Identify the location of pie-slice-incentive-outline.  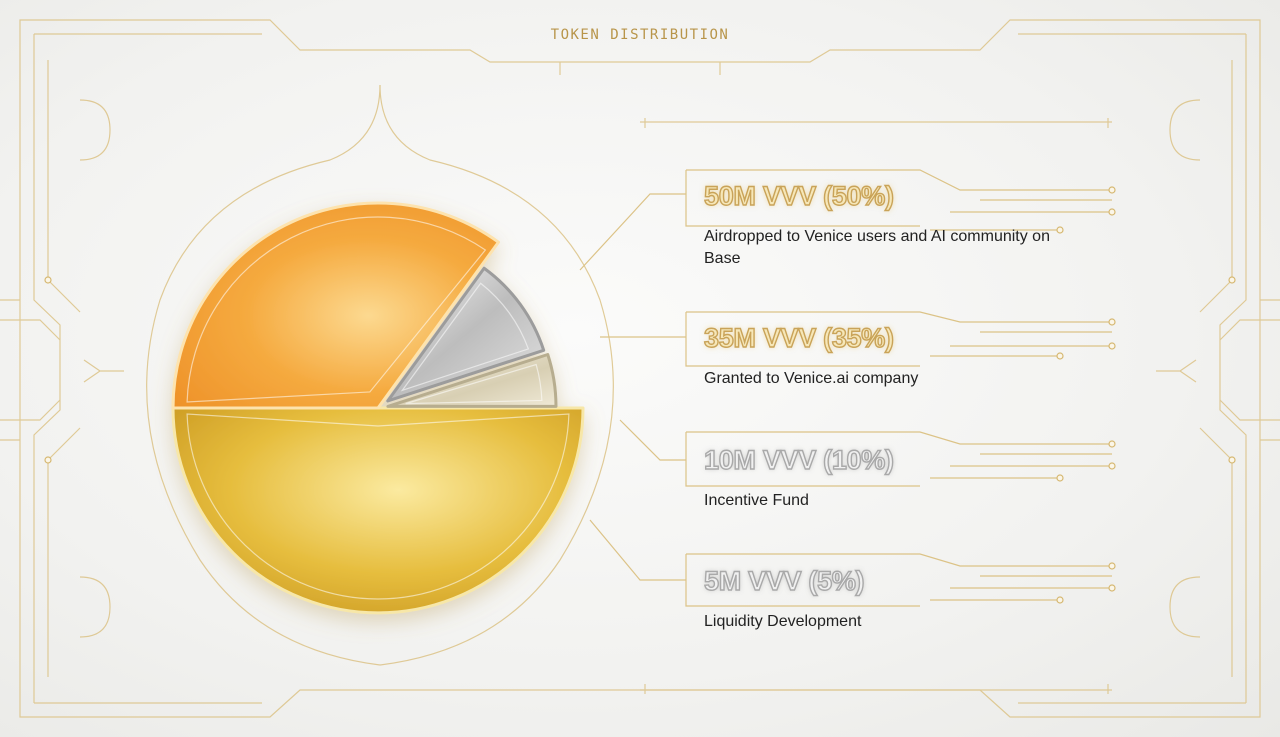
(465, 337).